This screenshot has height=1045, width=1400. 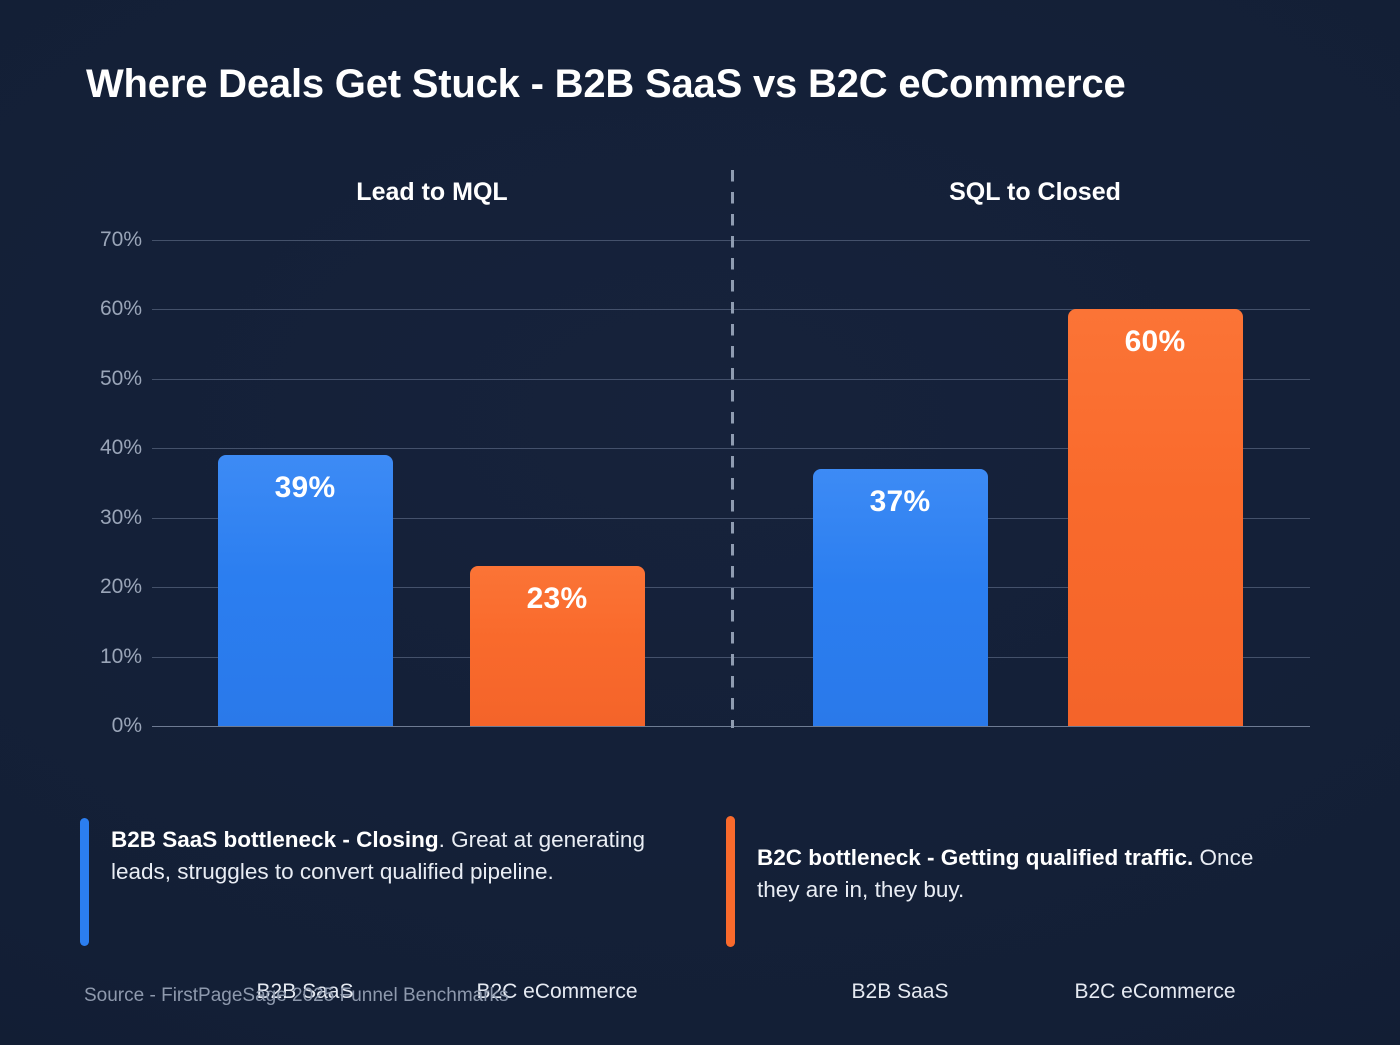 I want to click on y-axis-tick-label: 30%, so click(x=120, y=517).